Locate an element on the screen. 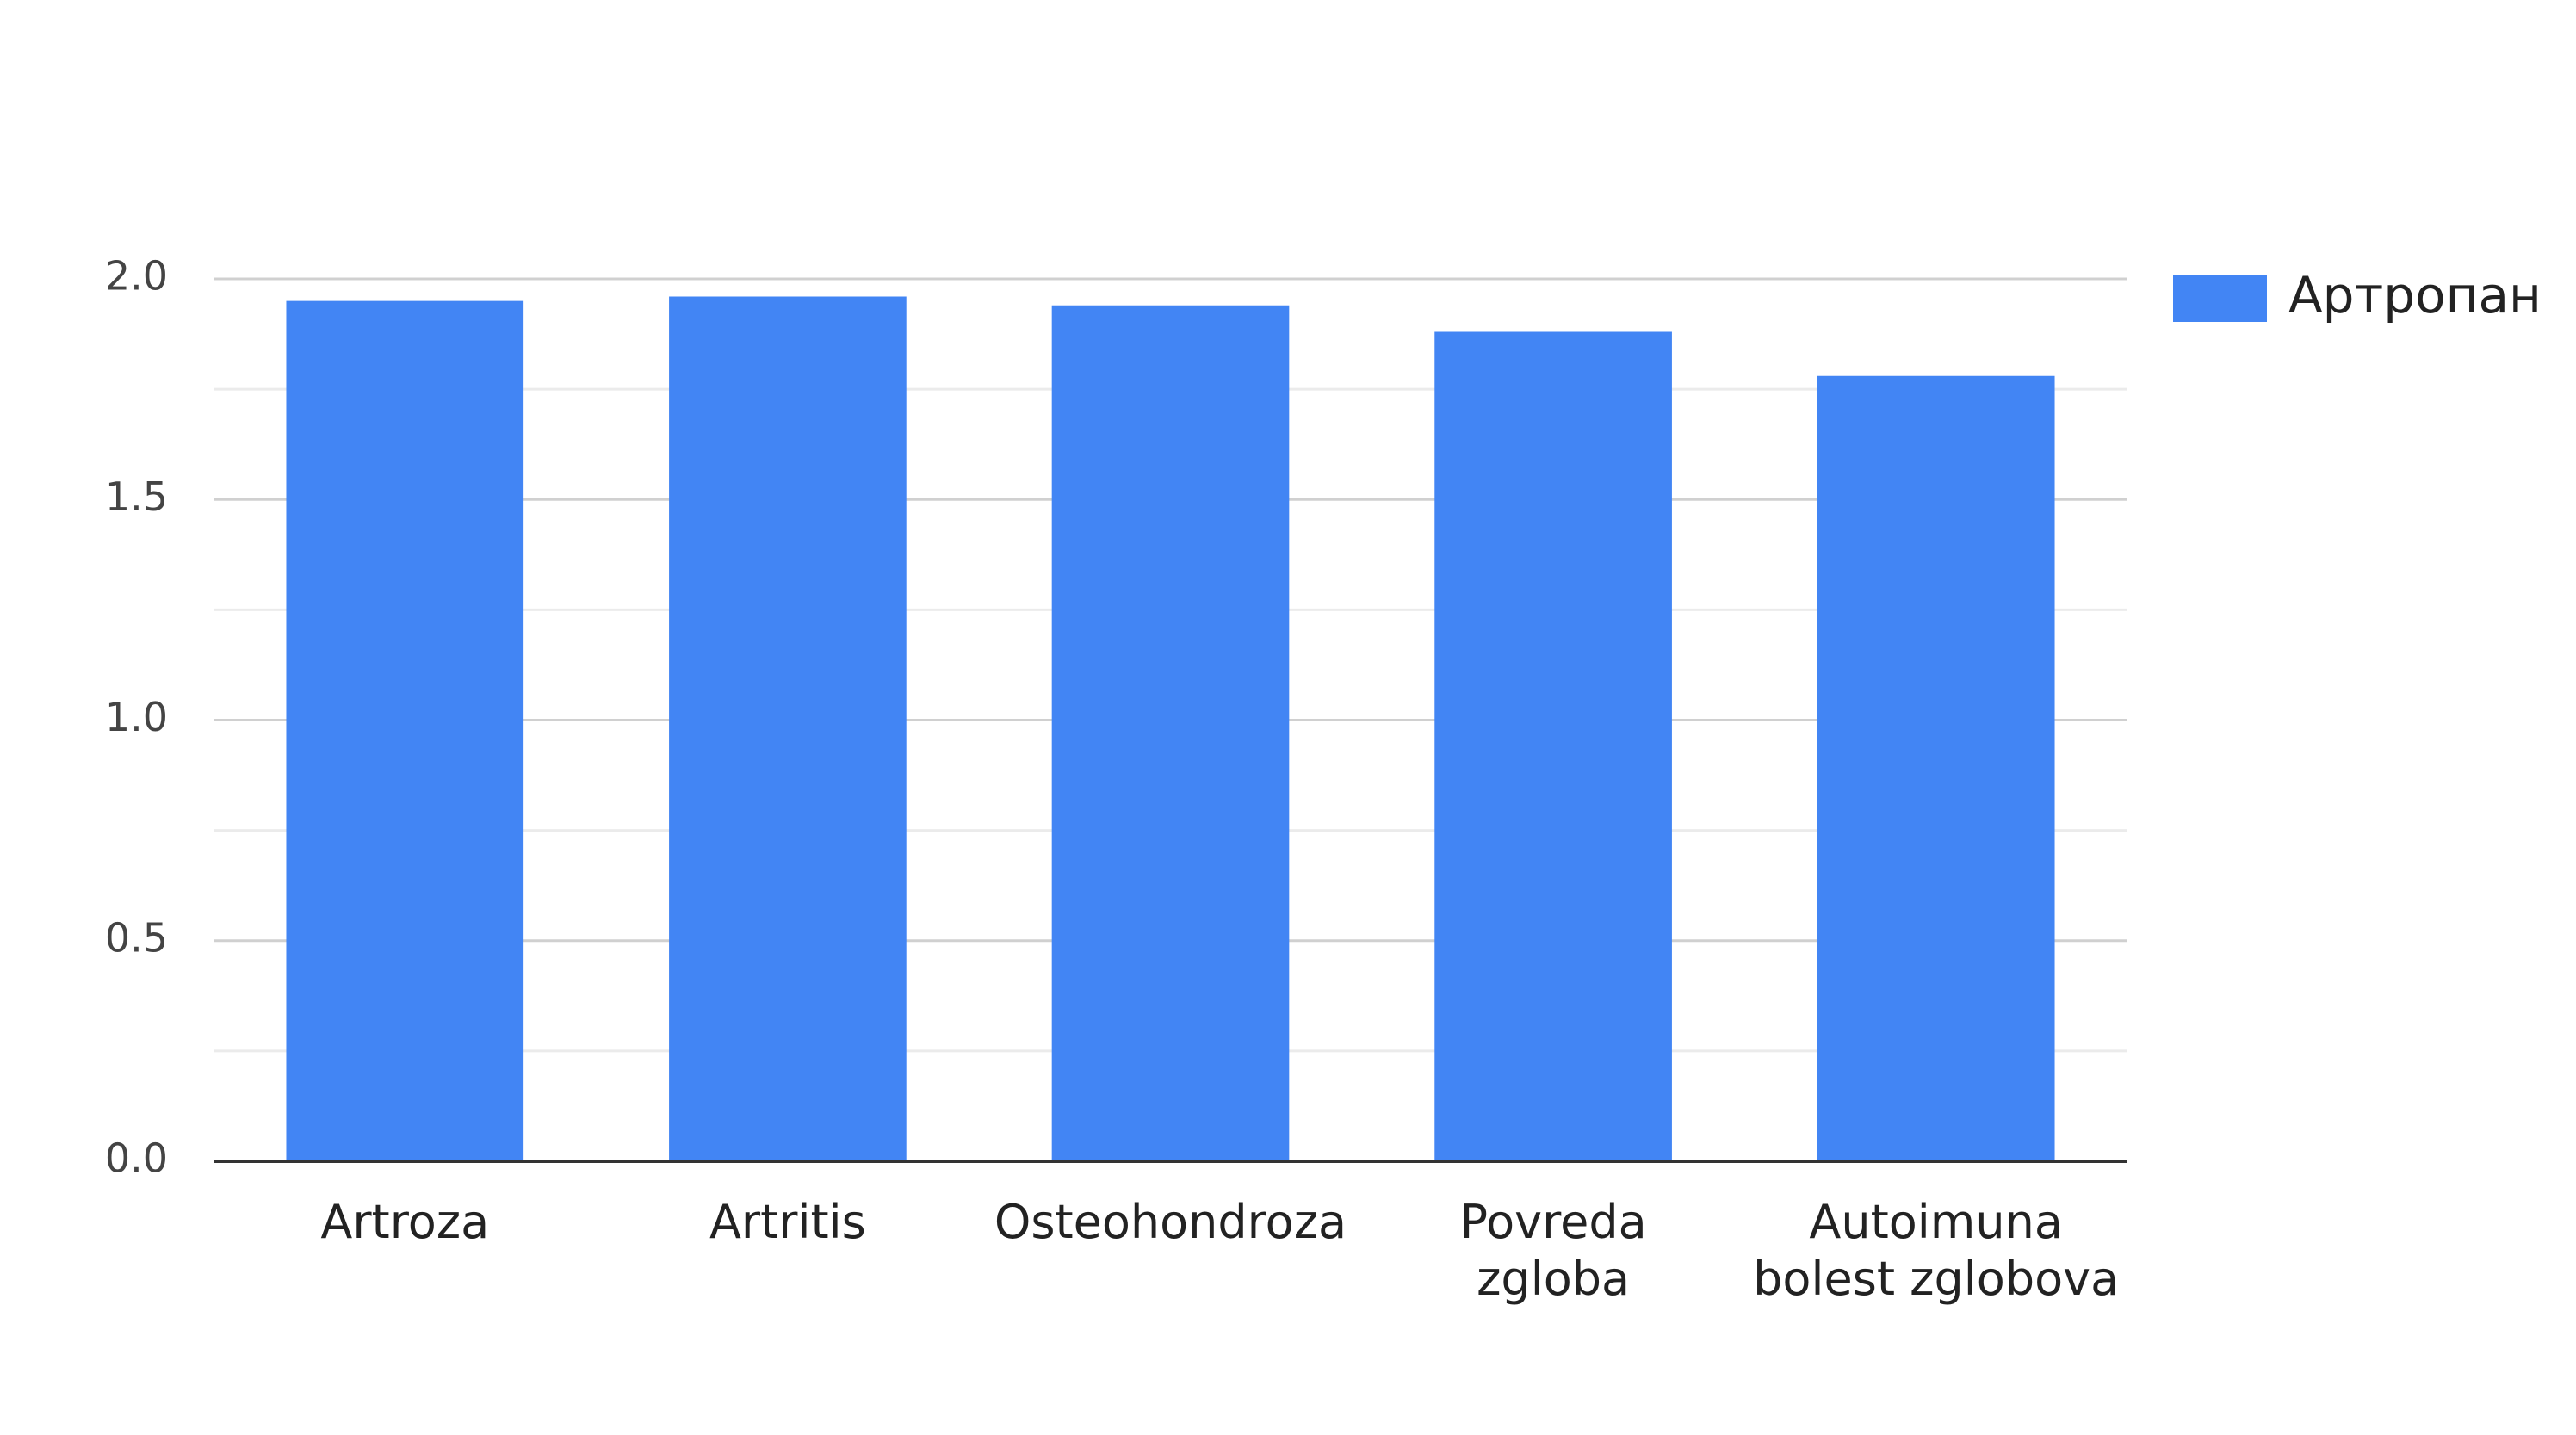  y-tick-label: 0.0 is located at coordinates (136, 1158).